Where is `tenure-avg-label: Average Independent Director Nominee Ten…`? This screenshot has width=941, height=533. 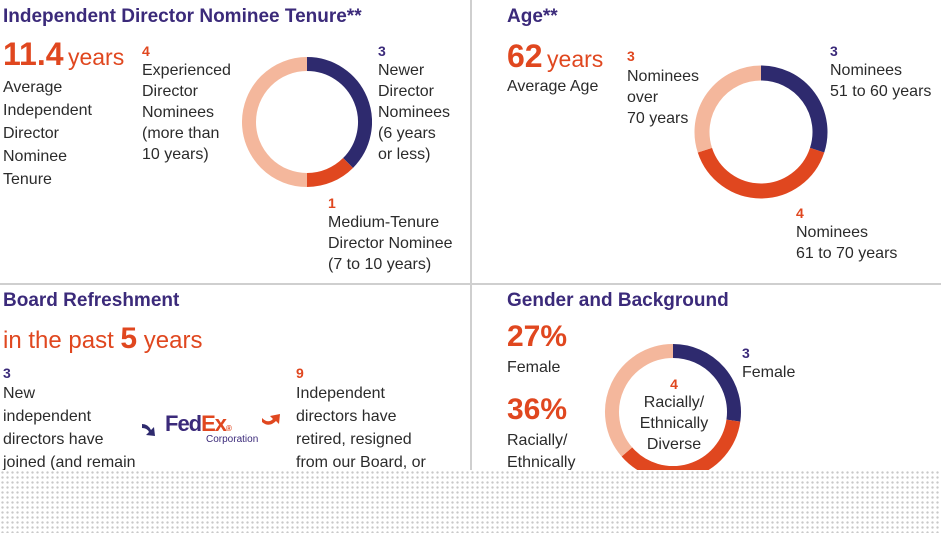 tenure-avg-label: Average Independent Director Nominee Ten… is located at coordinates (47, 133).